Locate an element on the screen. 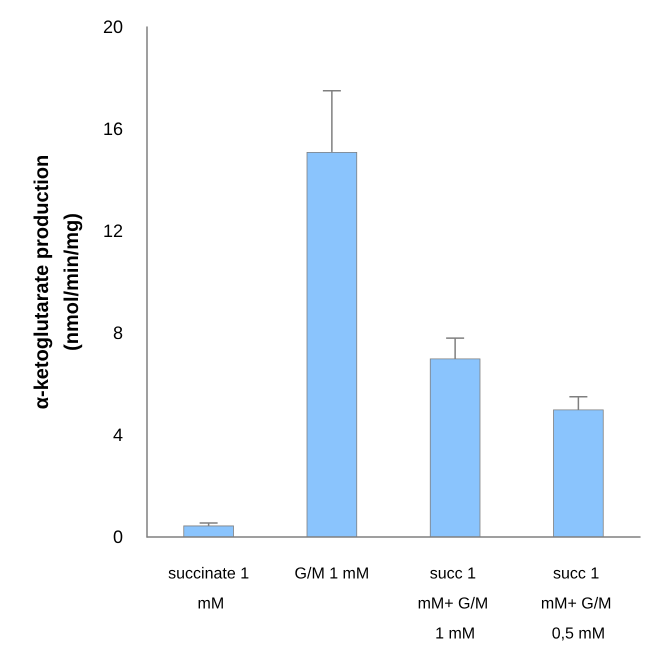 This screenshot has height=651, width=655. y-tick-label: 16 is located at coordinates (112, 129).